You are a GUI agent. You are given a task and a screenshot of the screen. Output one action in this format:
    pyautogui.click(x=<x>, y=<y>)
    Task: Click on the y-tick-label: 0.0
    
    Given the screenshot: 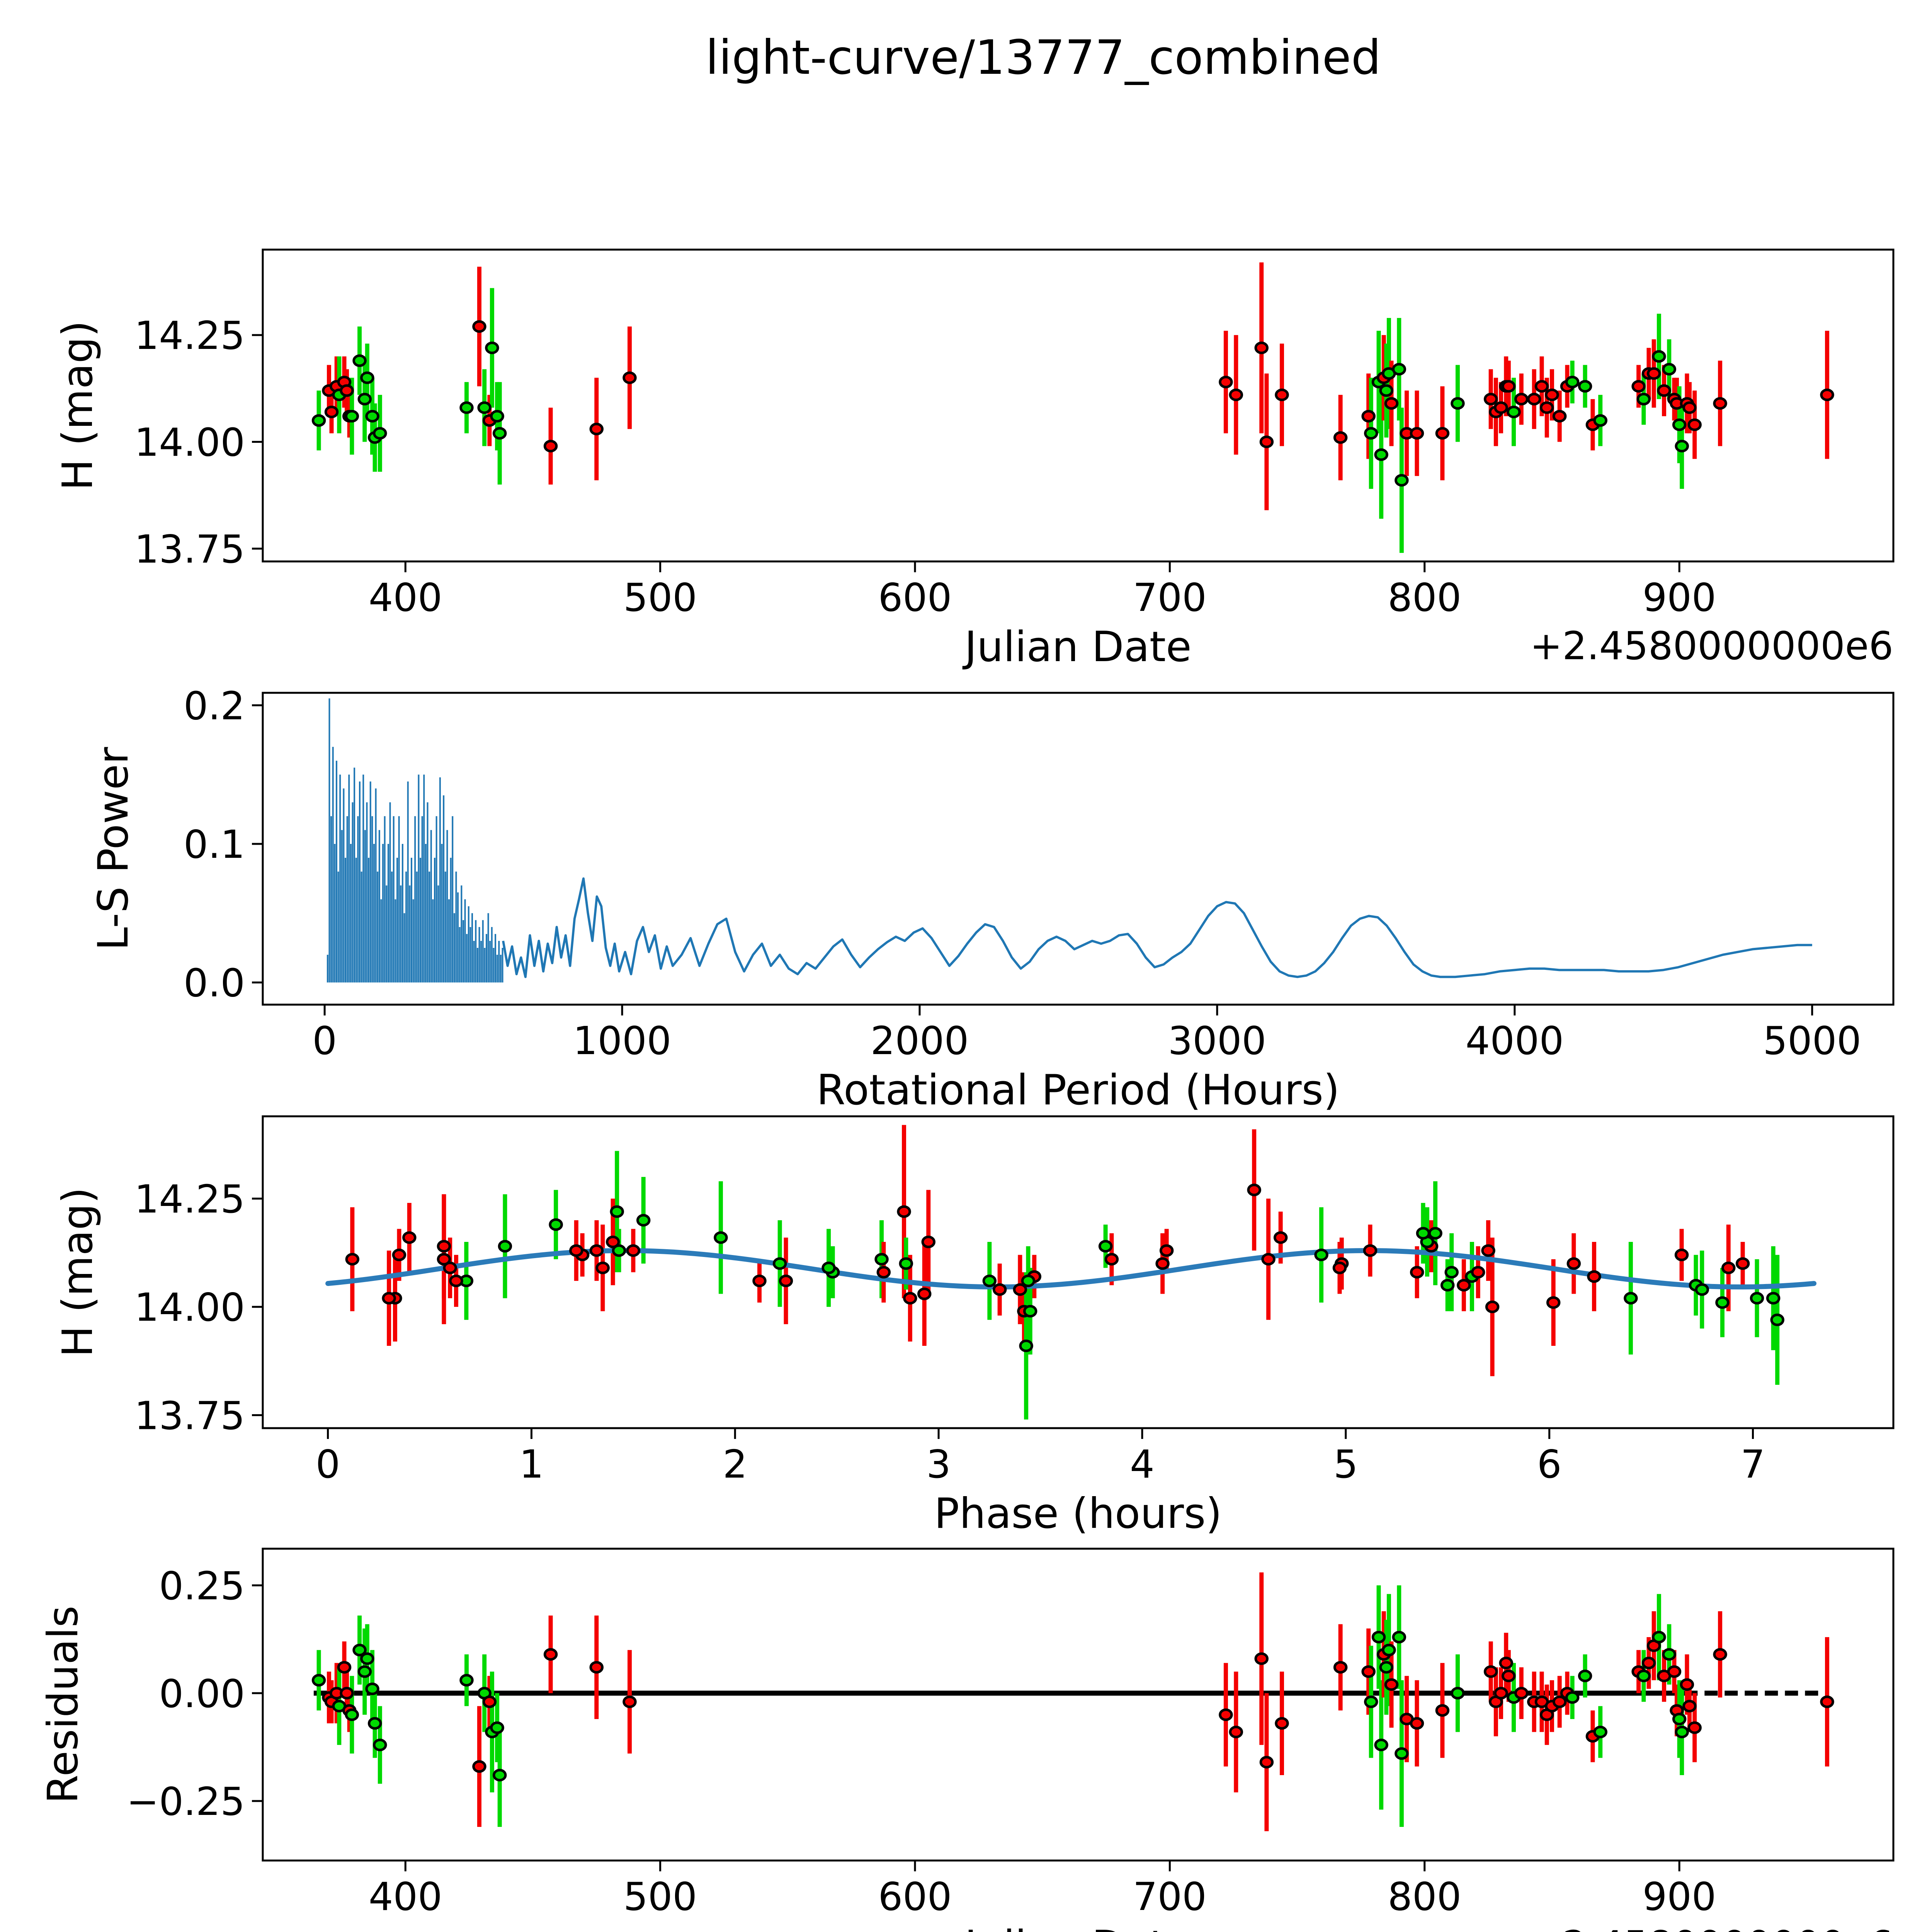 What is the action you would take?
    pyautogui.click(x=214, y=984)
    